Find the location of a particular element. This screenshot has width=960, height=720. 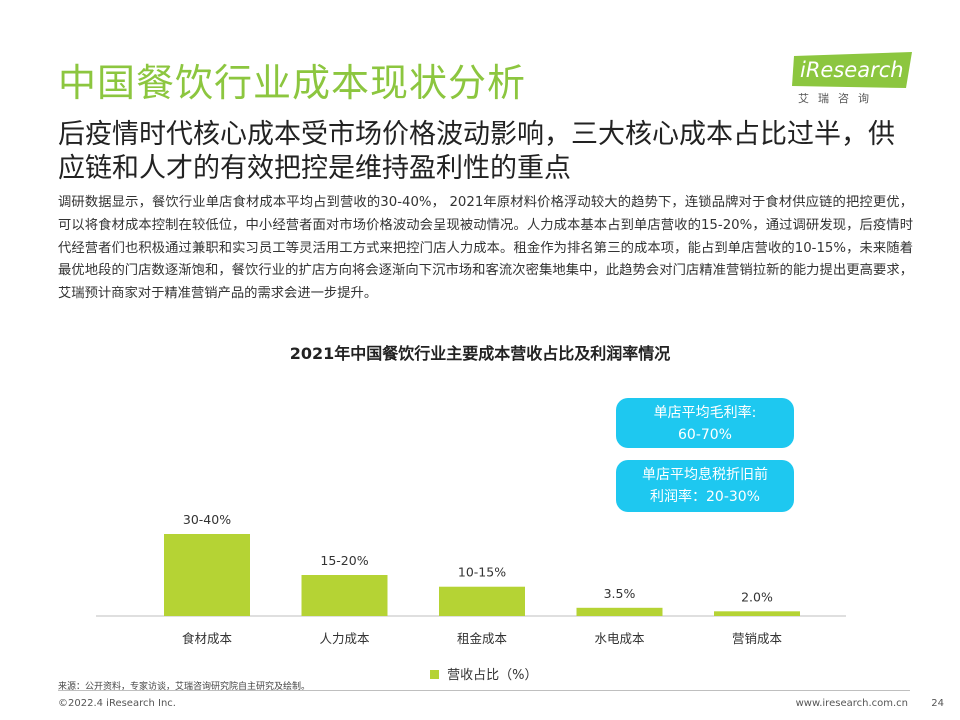

logo-brand-text: iResearch is located at coordinates (852, 70).